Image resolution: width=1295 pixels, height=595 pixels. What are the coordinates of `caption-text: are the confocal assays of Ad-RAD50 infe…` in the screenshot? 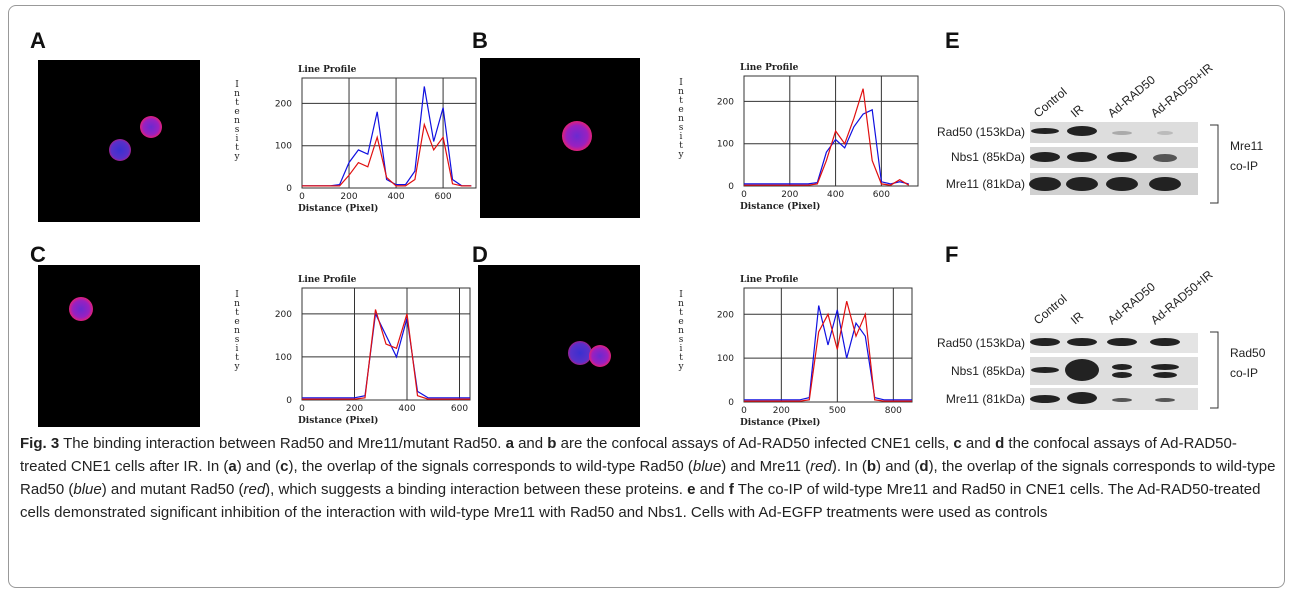 It's located at (755, 443).